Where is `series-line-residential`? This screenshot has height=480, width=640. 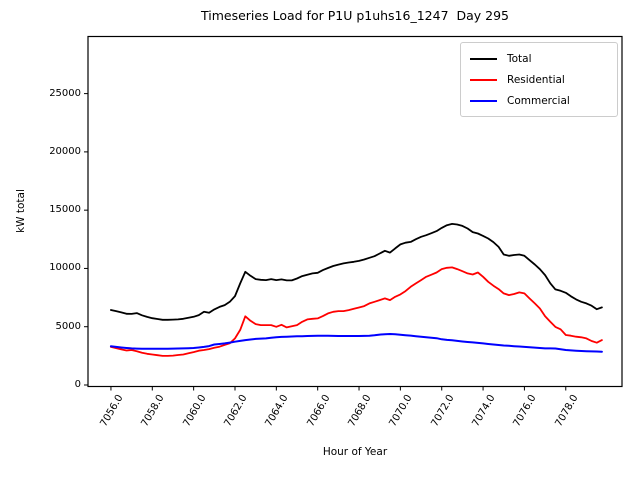
series-line-residential is located at coordinates (356, 311).